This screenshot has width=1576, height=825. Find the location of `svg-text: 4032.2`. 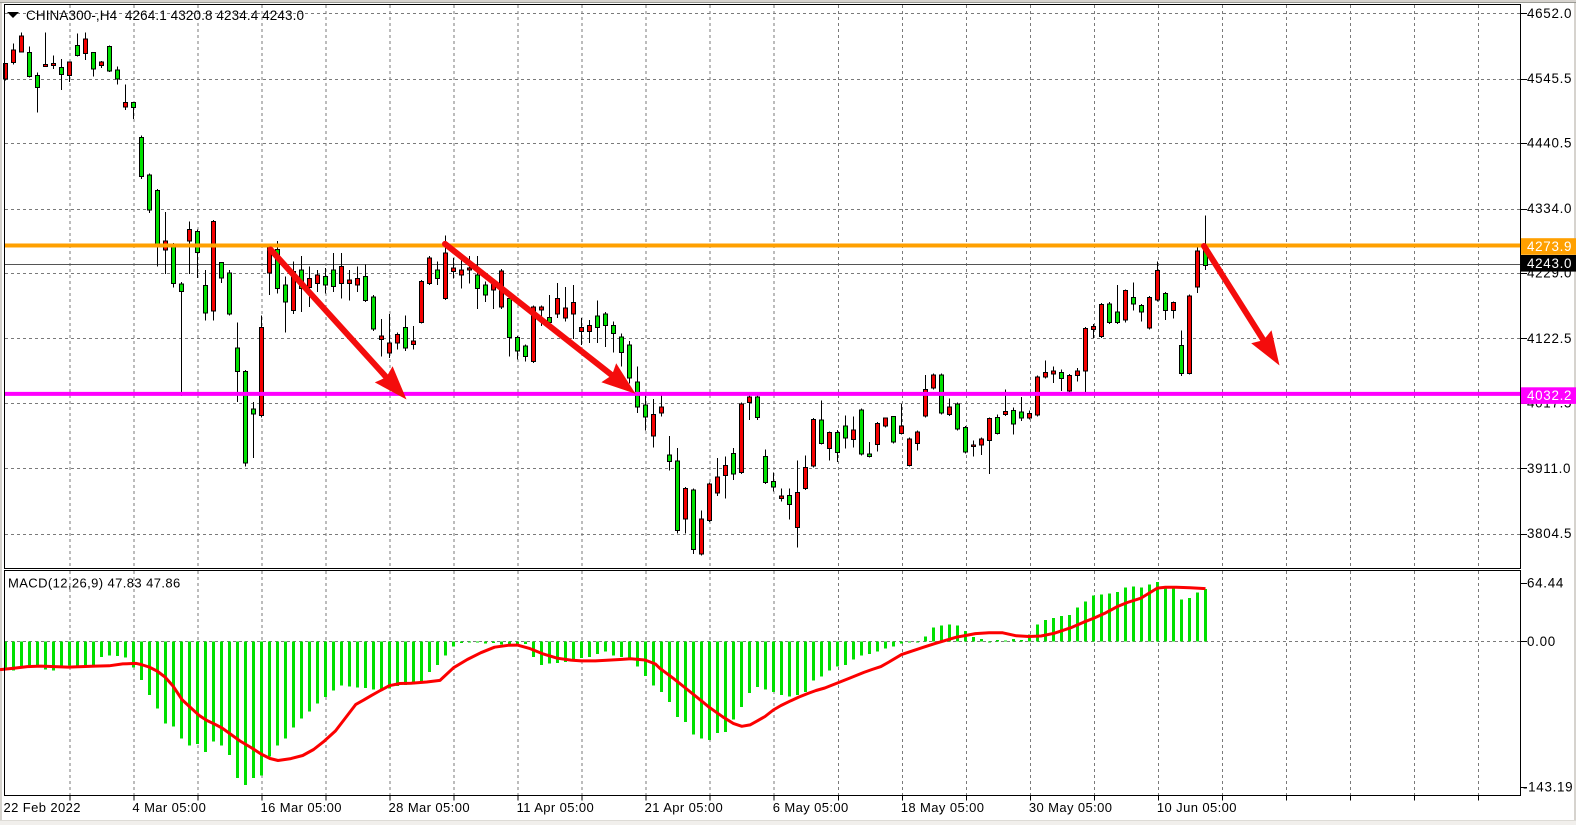

svg-text: 4032.2 is located at coordinates (1549, 395).